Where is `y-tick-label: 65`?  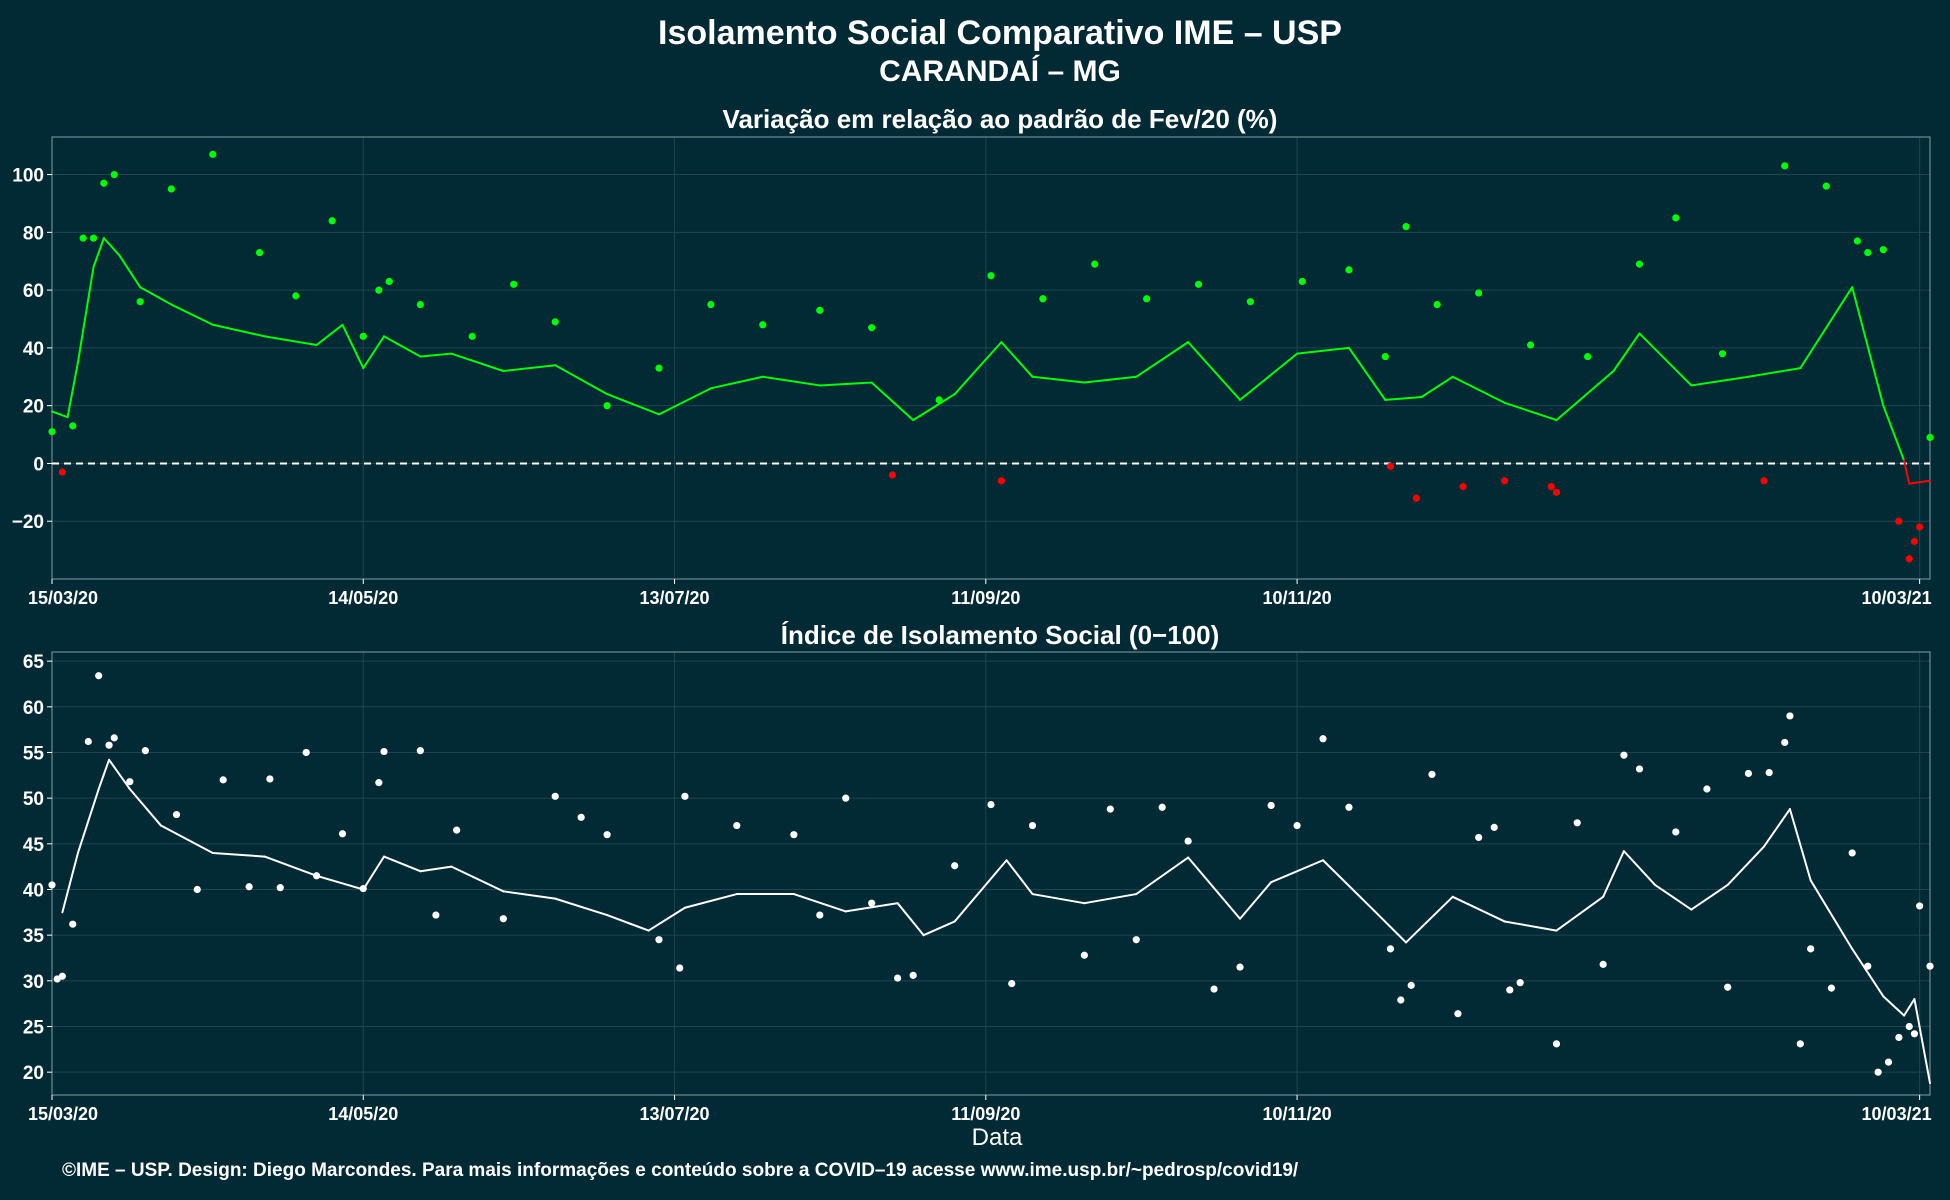 y-tick-label: 65 is located at coordinates (34, 662).